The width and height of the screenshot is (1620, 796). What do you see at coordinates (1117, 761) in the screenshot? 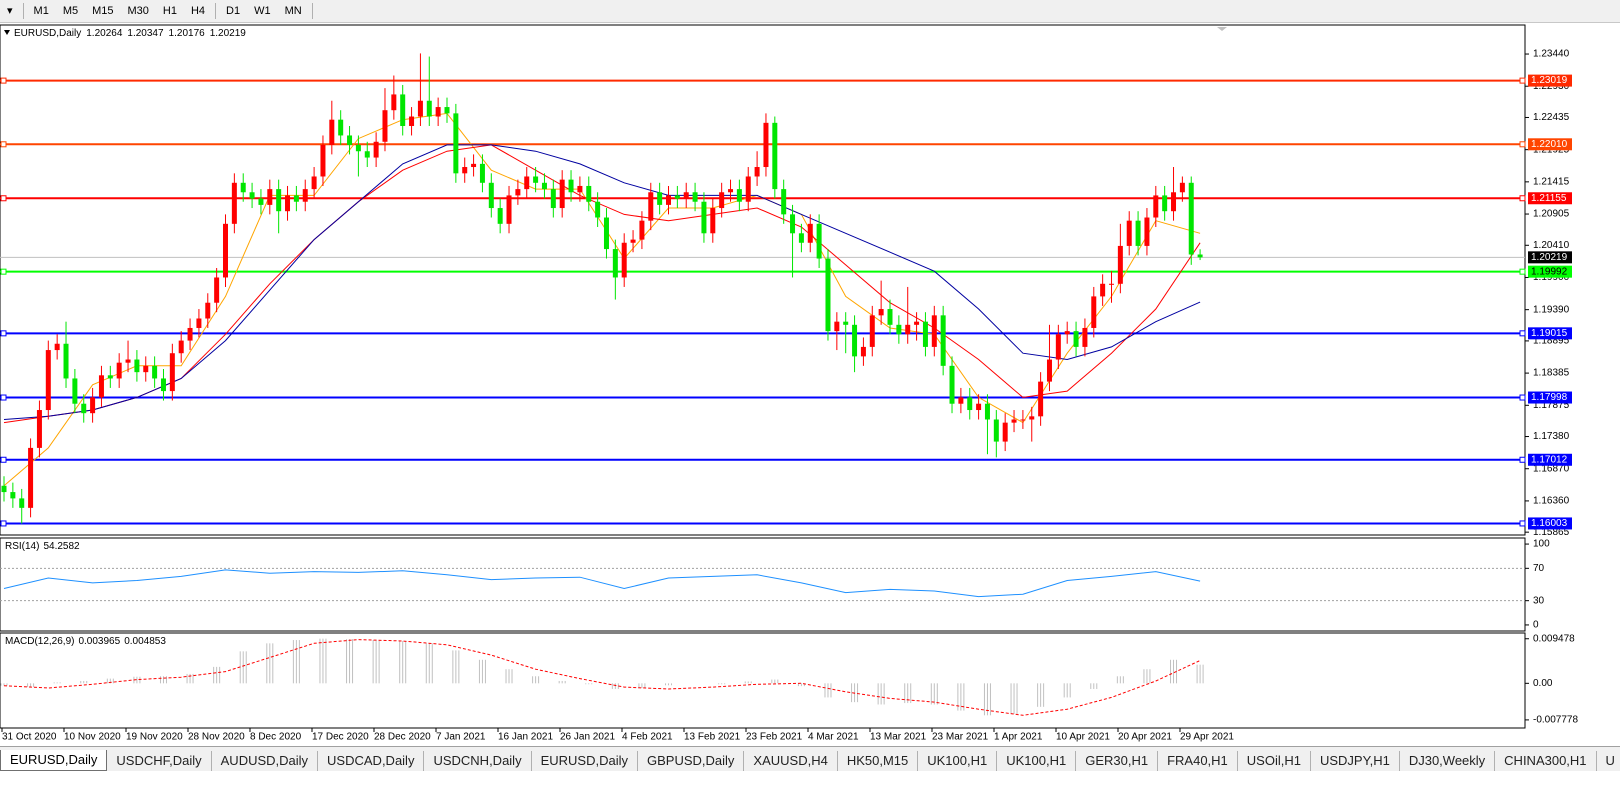
I see `chart-tab: GER30,H1` at bounding box center [1117, 761].